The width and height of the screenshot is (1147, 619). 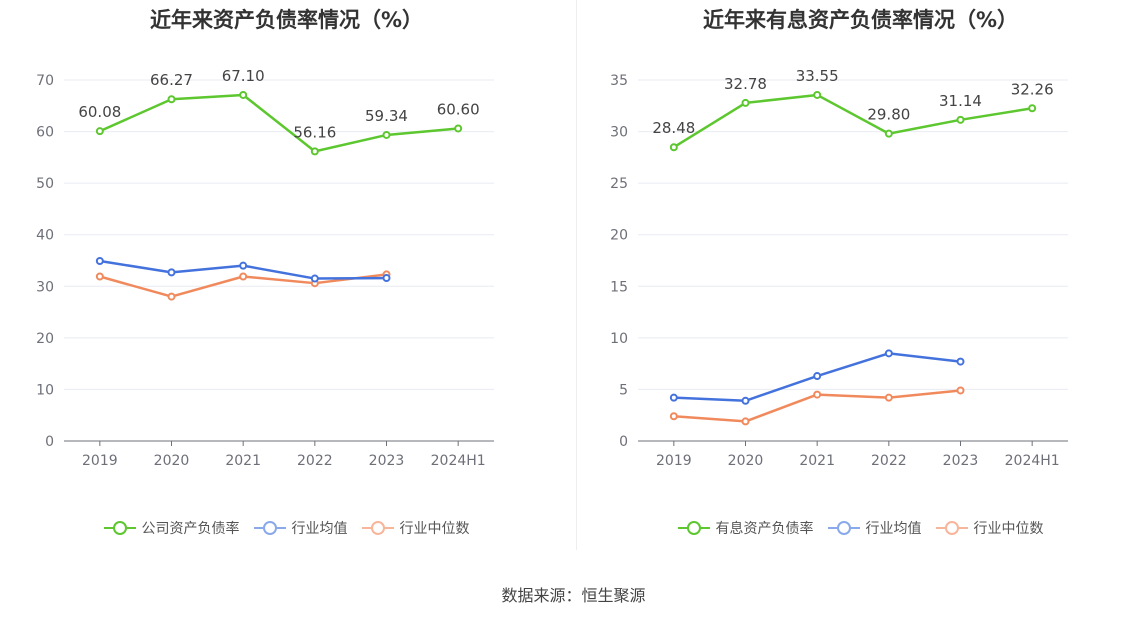 I want to click on series-line-有息资产负债率, so click(x=853, y=121).